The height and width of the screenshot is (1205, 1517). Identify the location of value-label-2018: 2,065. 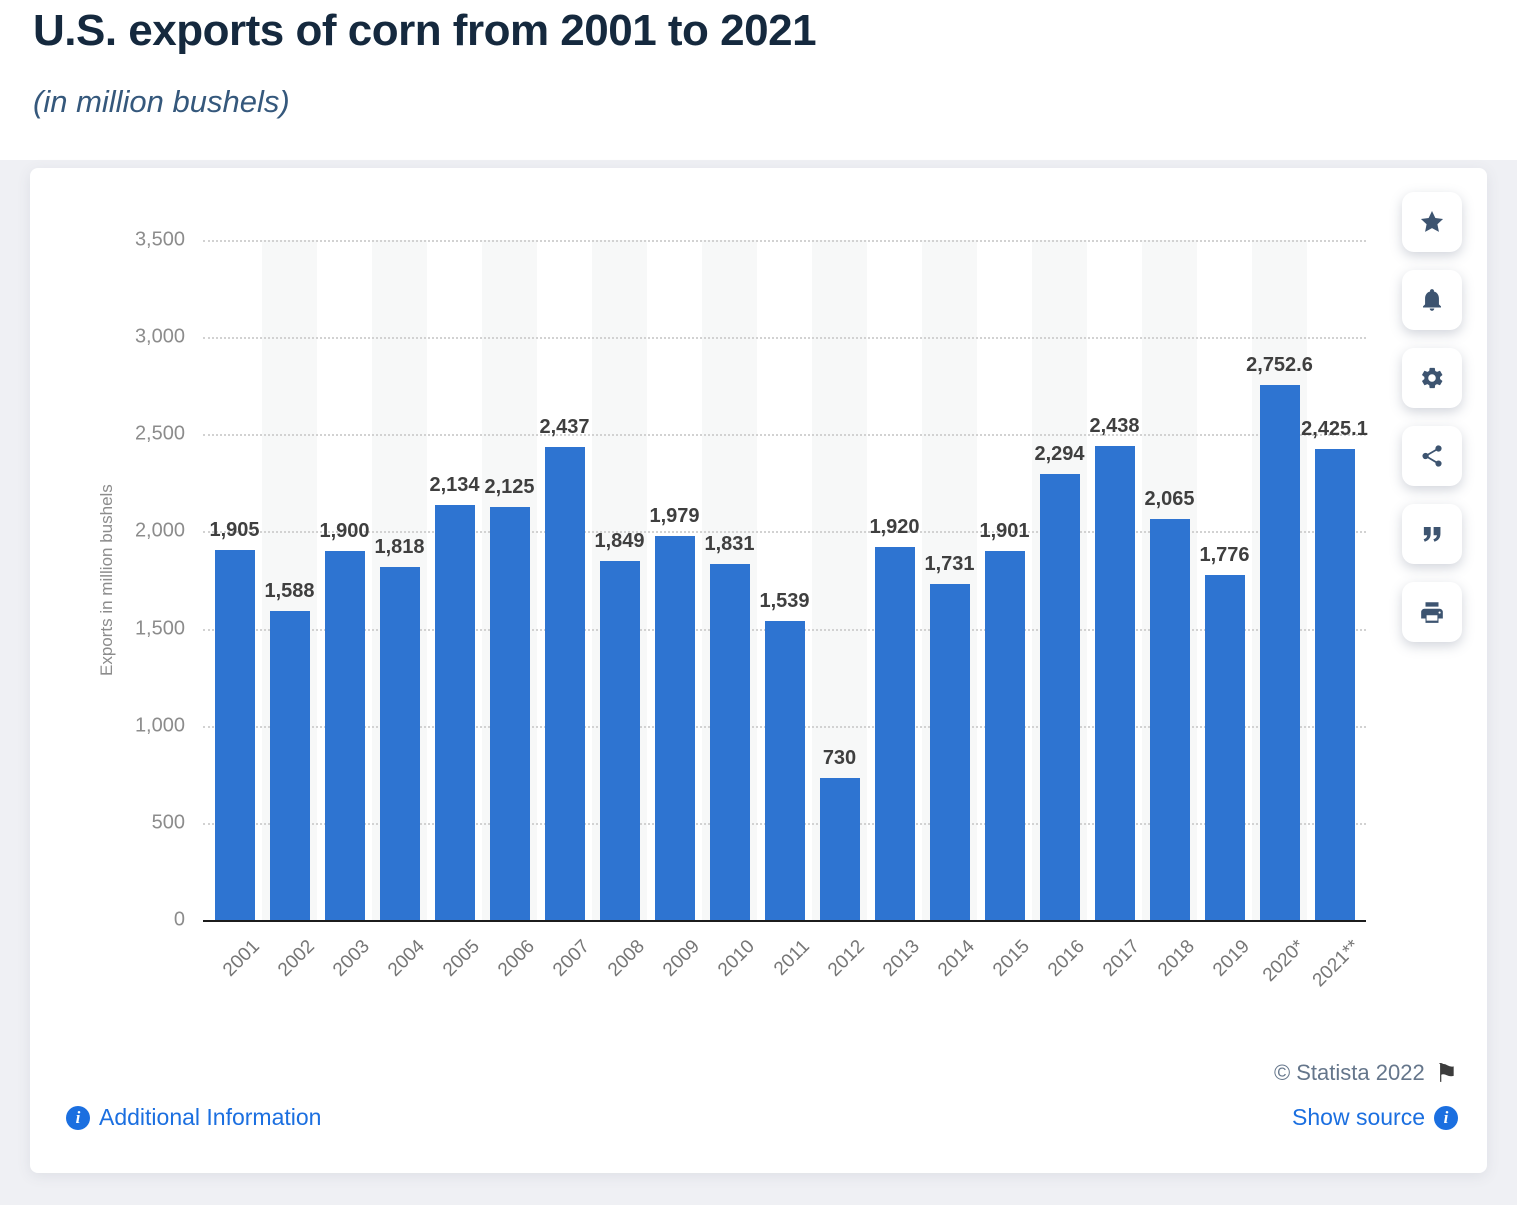
(1169, 499).